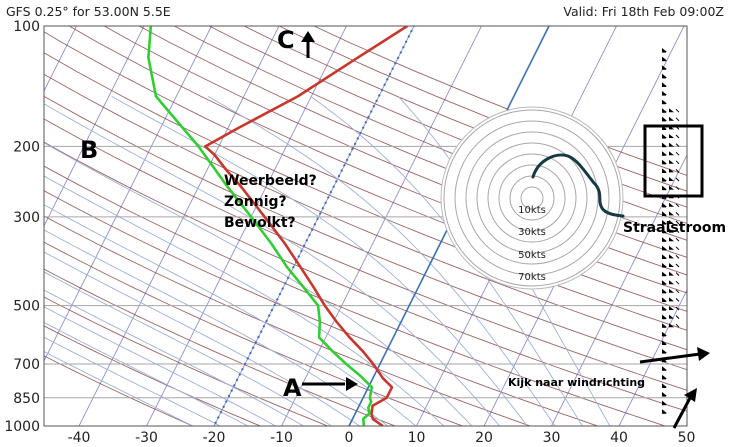  I want to click on y-tick-label: 300, so click(26, 218).